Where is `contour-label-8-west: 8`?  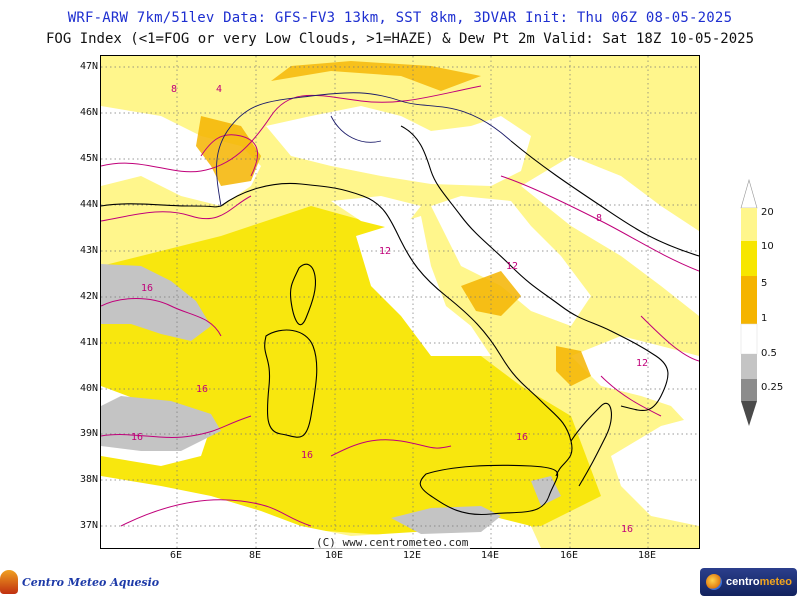 contour-label-8-west: 8 is located at coordinates (174, 89).